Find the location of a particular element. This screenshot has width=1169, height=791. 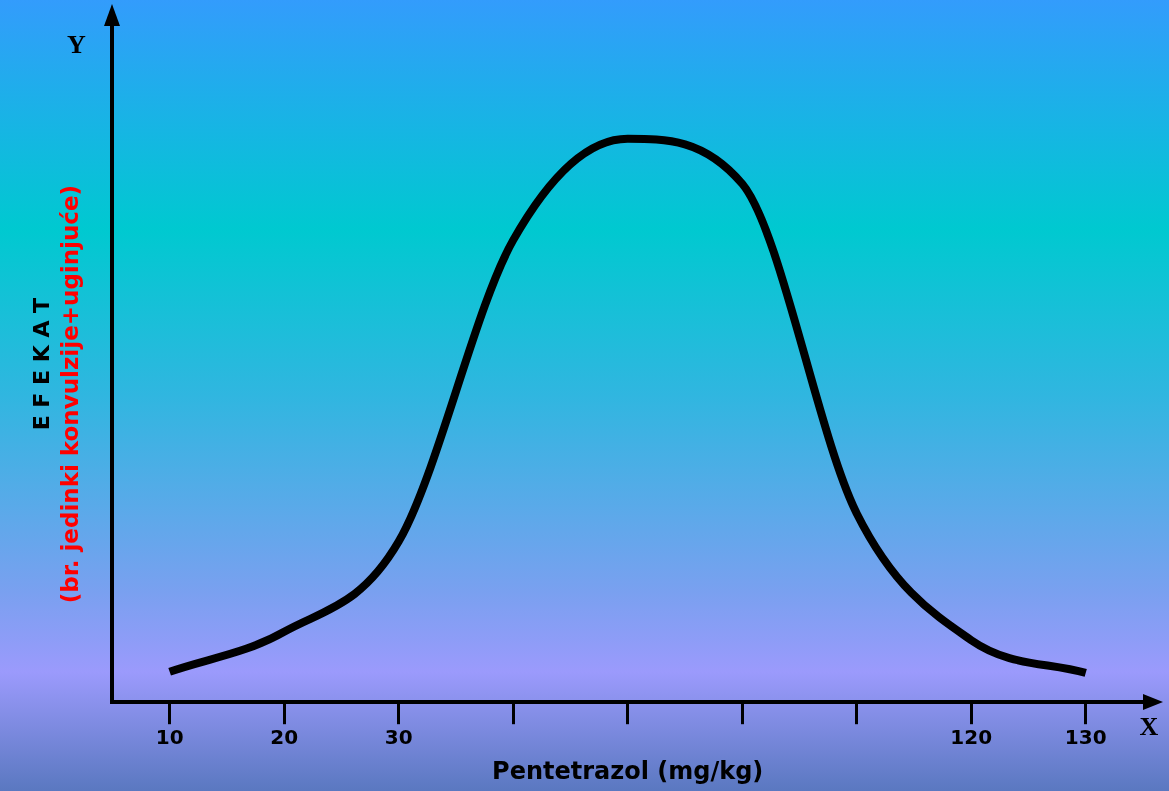

x-axis-title: Pentetrazol (mg/kg) is located at coordinates (628, 770).